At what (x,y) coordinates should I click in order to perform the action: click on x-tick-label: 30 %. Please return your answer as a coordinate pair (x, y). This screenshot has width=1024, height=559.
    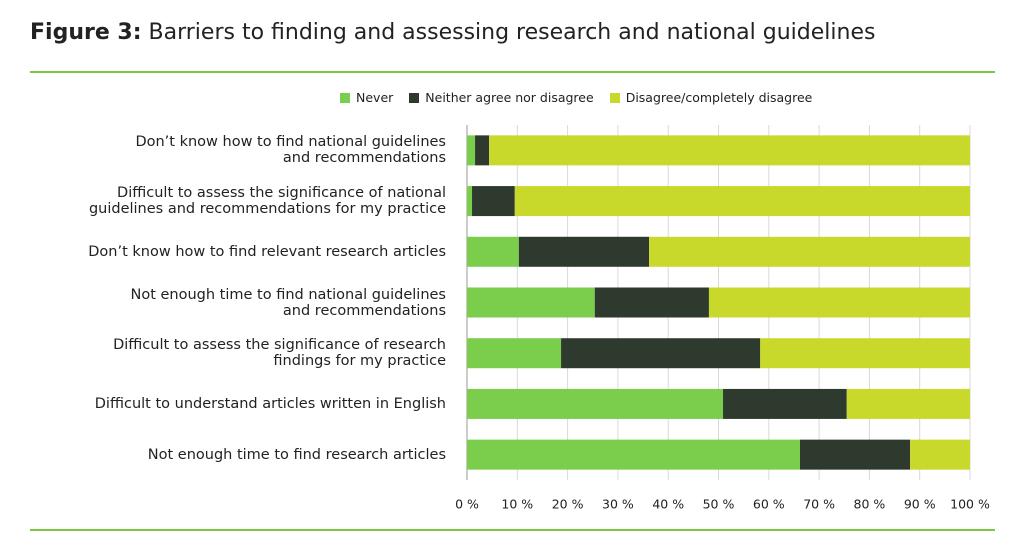
    Looking at the image, I should click on (618, 504).